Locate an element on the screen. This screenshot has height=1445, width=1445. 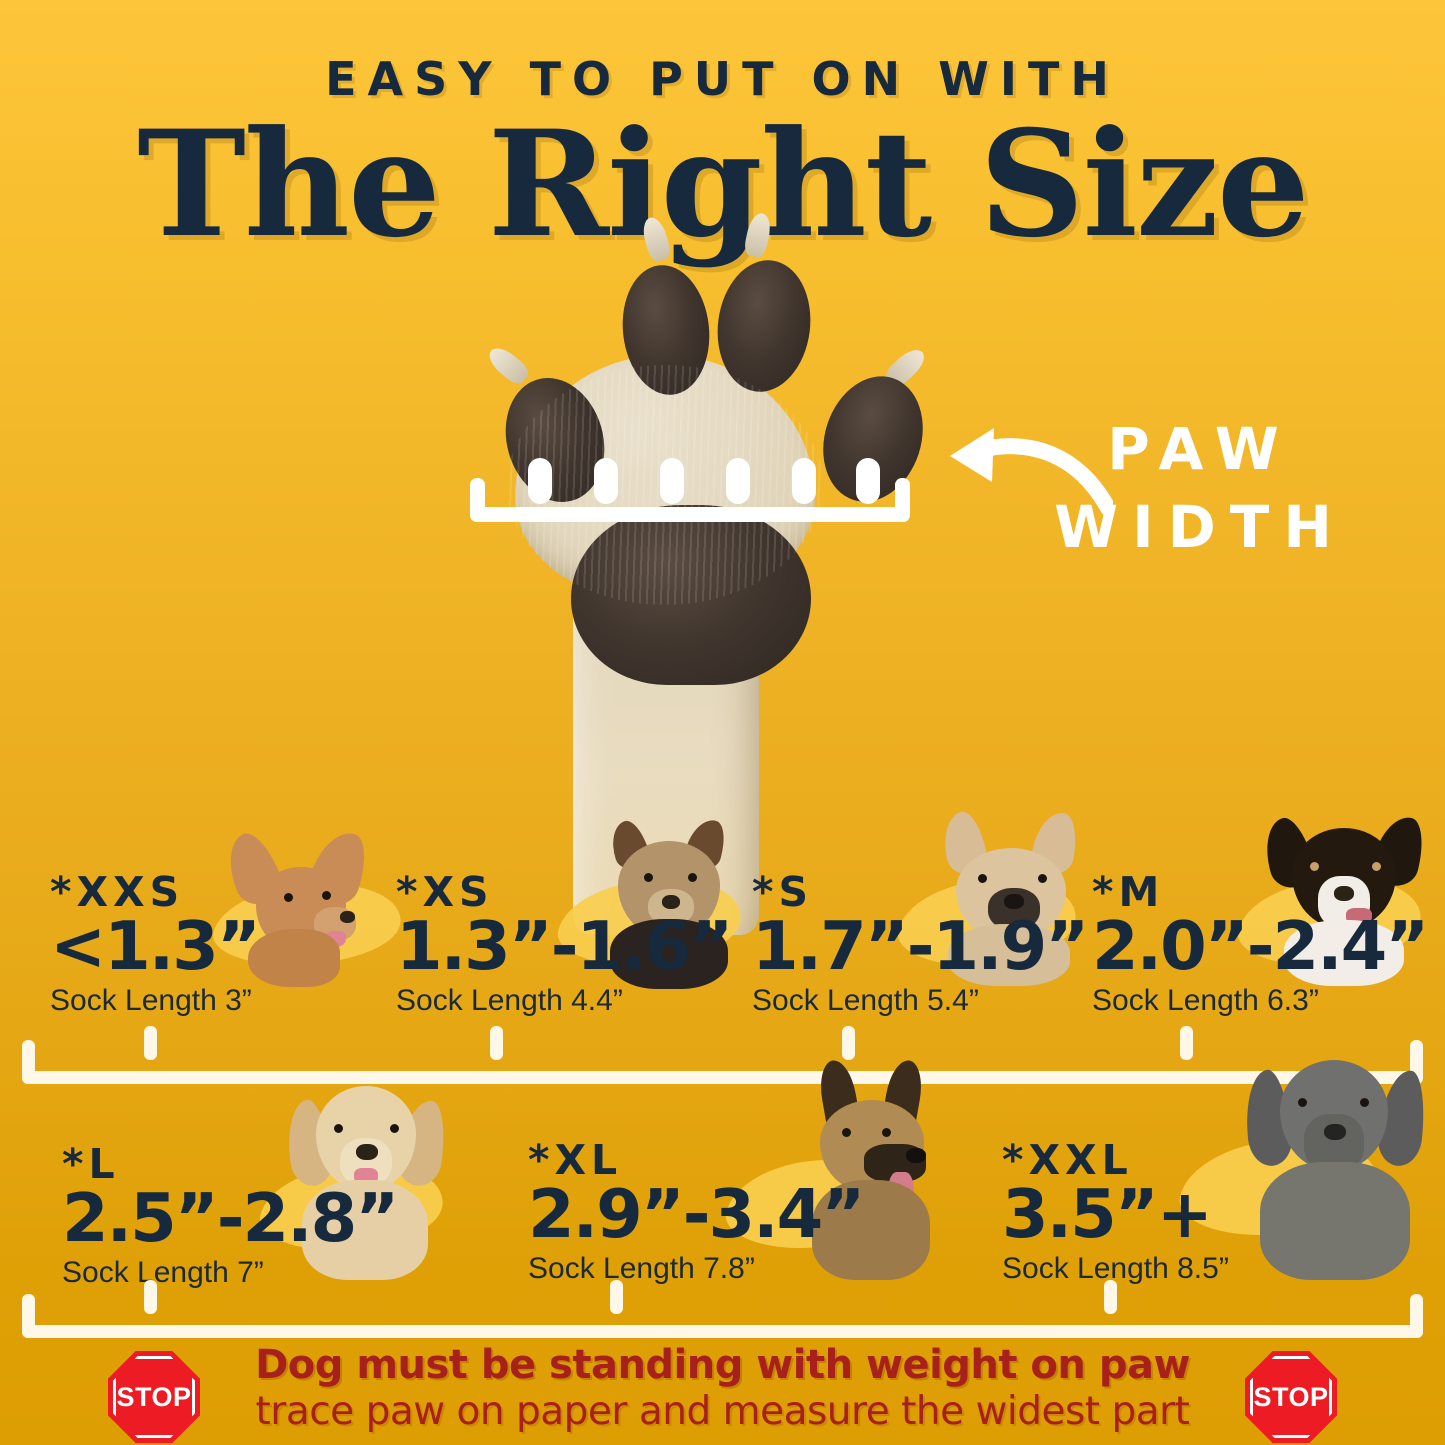
size-code: *XL is located at coordinates (575, 1160).